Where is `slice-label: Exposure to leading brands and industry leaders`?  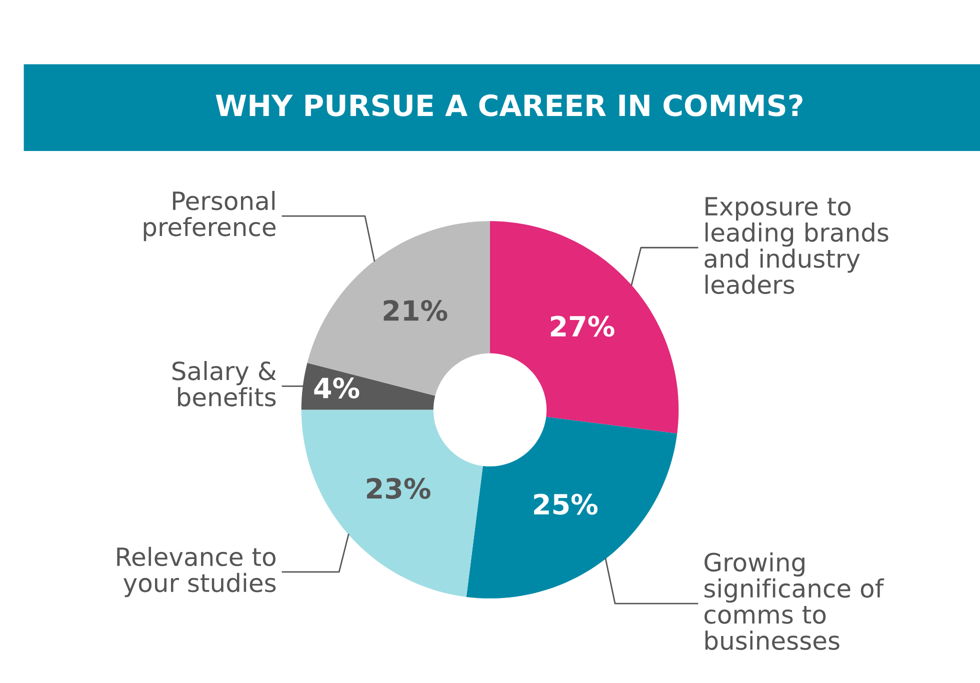 slice-label: Exposure to leading brands and industry leaders is located at coordinates (796, 245).